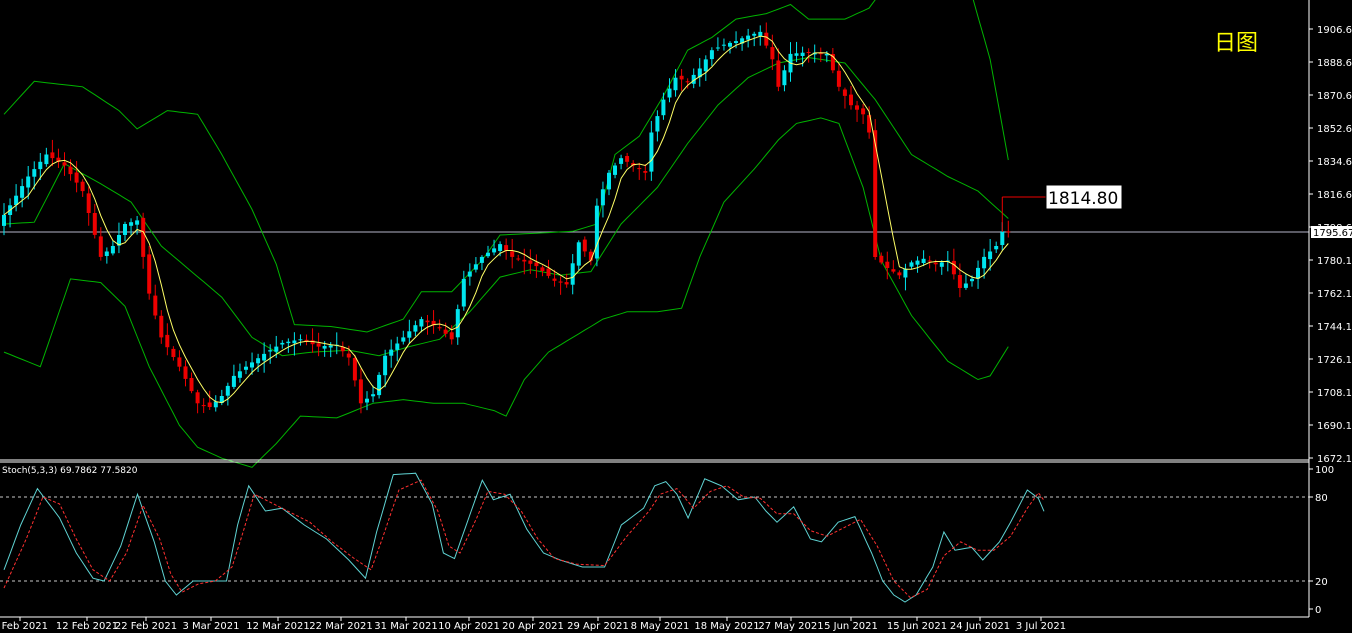  What do you see at coordinates (1324, 470) in the screenshot?
I see `stochastic-tick-label: 100` at bounding box center [1324, 470].